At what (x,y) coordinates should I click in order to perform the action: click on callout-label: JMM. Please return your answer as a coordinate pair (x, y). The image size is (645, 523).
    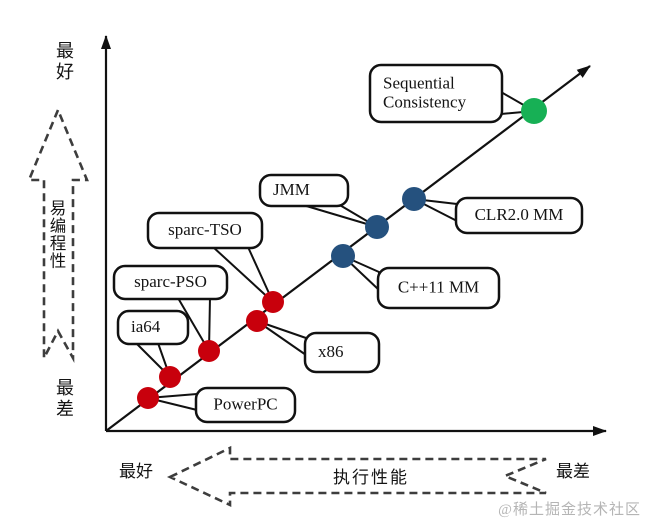
    Looking at the image, I should click on (291, 189).